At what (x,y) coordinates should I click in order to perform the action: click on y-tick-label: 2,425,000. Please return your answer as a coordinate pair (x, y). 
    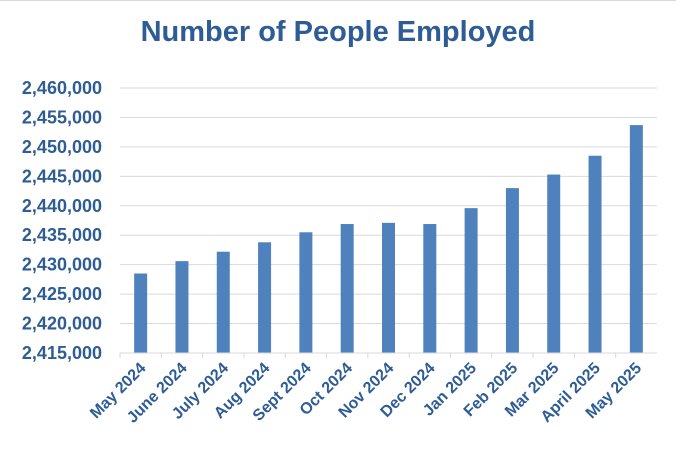
    Looking at the image, I should click on (62, 294).